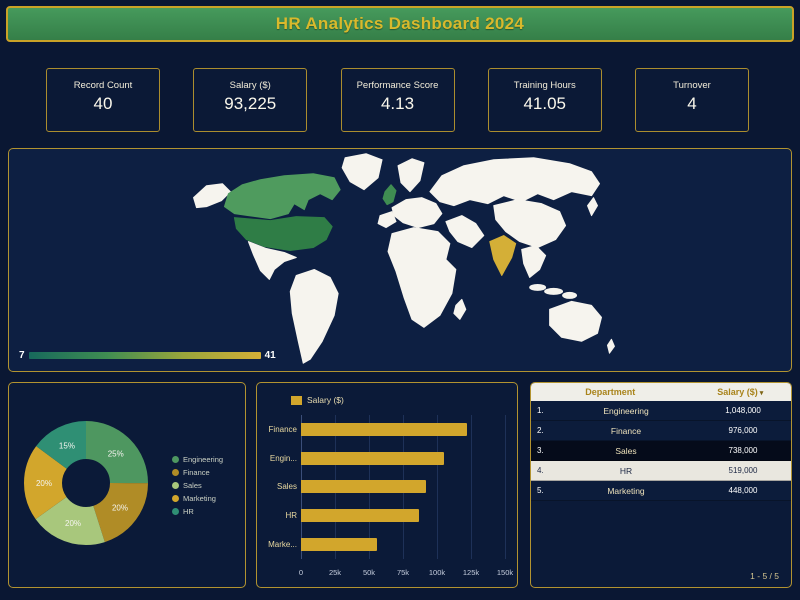 The height and width of the screenshot is (600, 800). Describe the element at coordinates (384, 429) in the screenshot. I see `bar-finance` at that location.